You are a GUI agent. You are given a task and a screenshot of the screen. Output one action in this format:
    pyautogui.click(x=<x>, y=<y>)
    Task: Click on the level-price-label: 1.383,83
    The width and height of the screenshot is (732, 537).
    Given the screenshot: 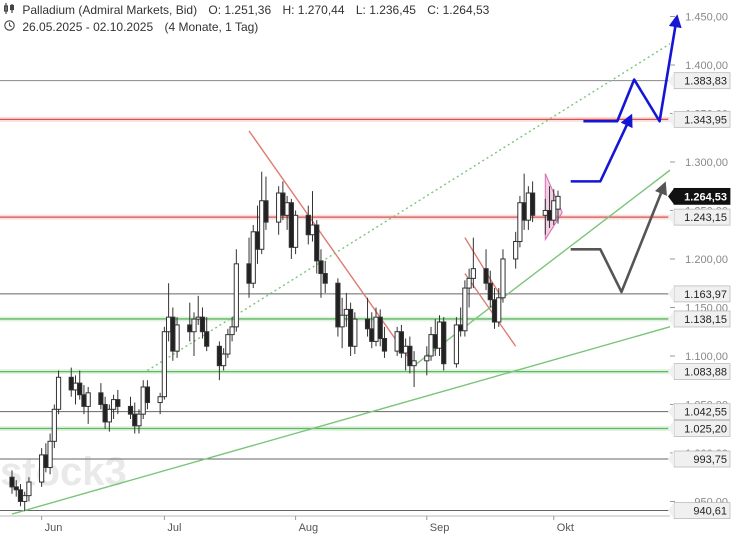 What is the action you would take?
    pyautogui.click(x=705, y=82)
    